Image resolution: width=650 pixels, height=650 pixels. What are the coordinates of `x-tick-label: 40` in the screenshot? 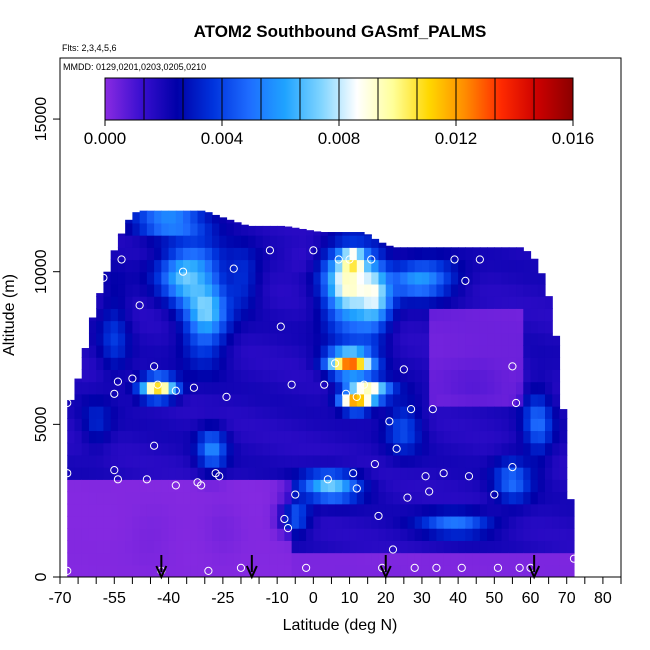 It's located at (458, 598).